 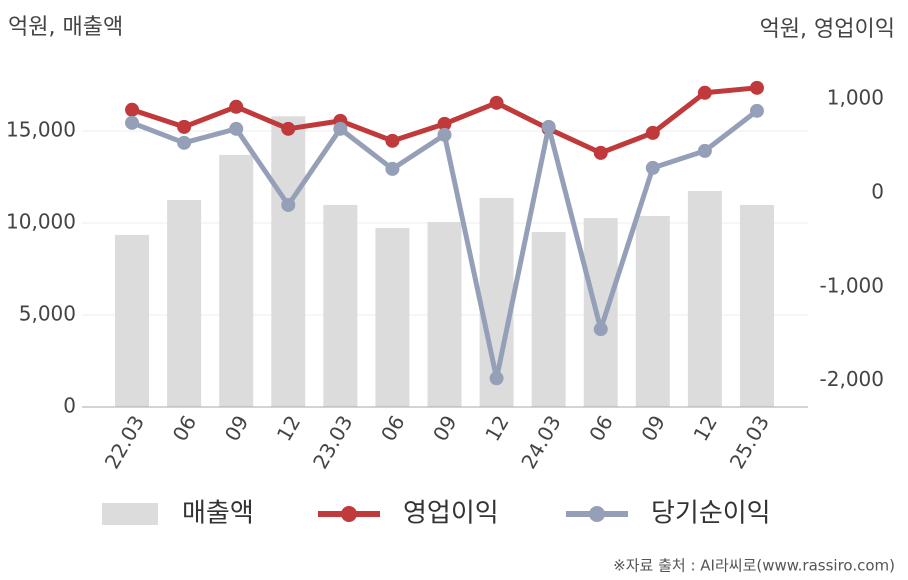 What do you see at coordinates (540, 442) in the screenshot?
I see `x-tick-label: 24.03` at bounding box center [540, 442].